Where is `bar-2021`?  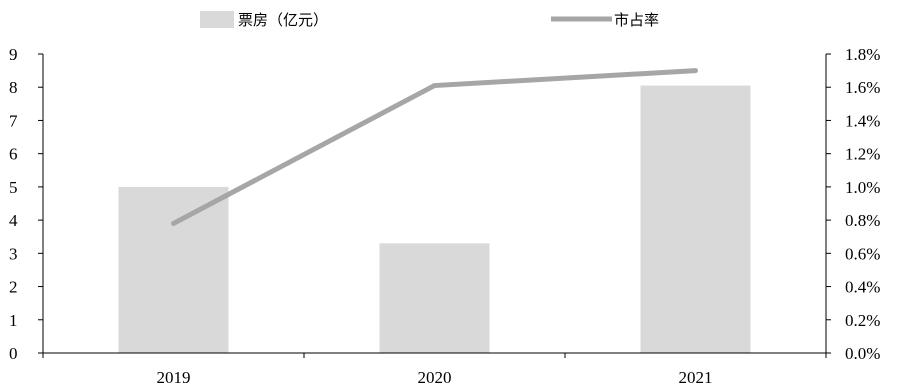 bar-2021 is located at coordinates (695, 219).